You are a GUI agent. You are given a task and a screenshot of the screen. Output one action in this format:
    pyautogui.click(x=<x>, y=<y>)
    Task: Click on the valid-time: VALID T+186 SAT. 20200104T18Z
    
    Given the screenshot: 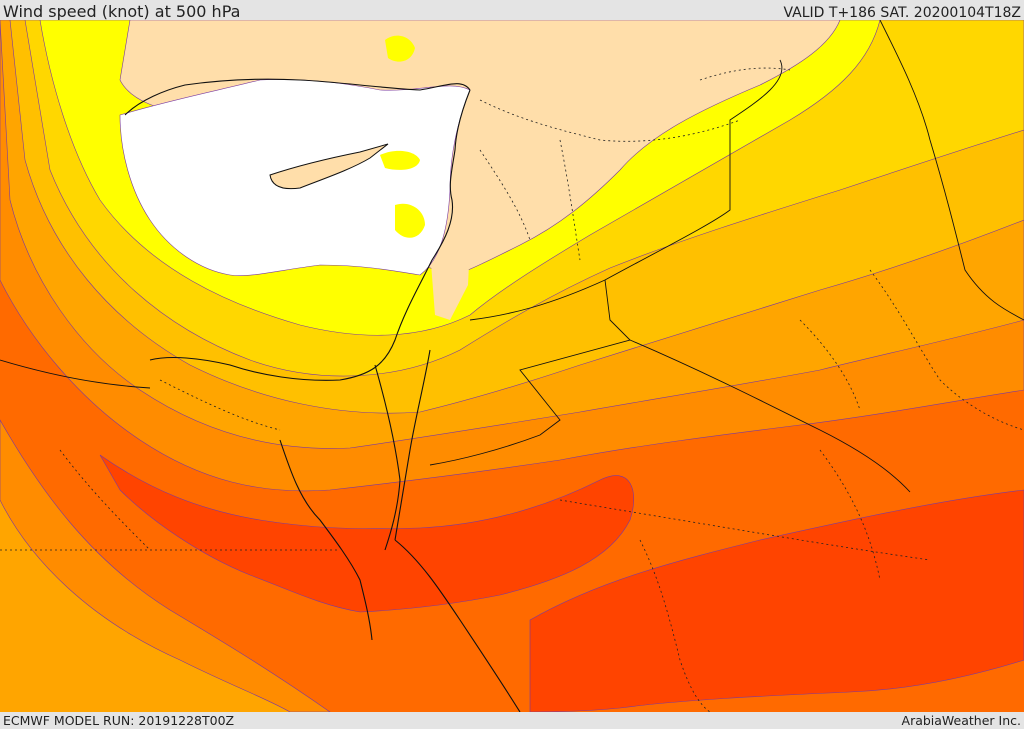 What is the action you would take?
    pyautogui.click(x=902, y=13)
    